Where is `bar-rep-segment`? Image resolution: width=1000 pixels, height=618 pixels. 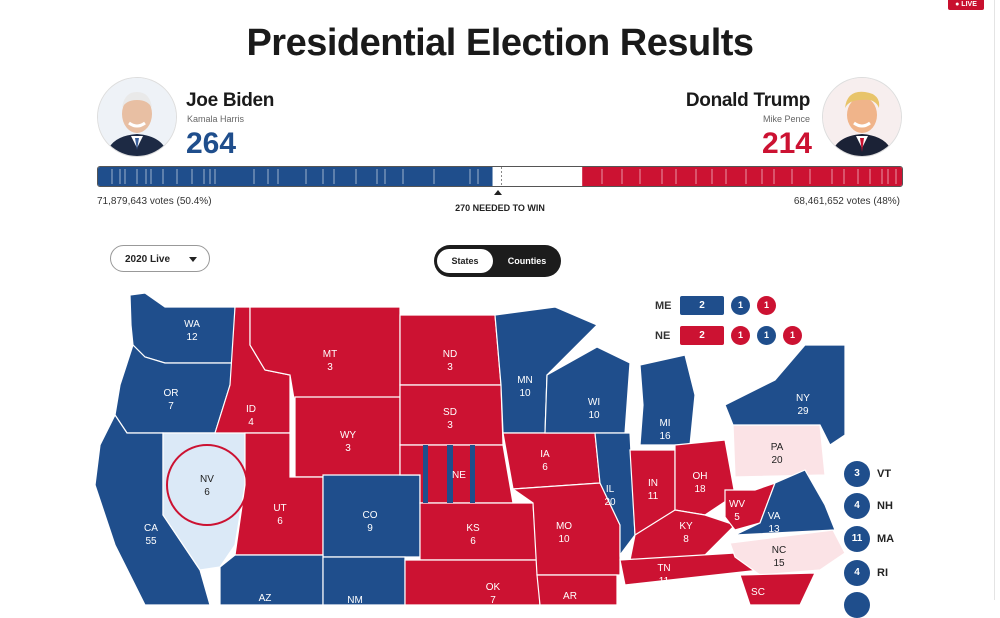
bar-rep-segment is located at coordinates (742, 176).